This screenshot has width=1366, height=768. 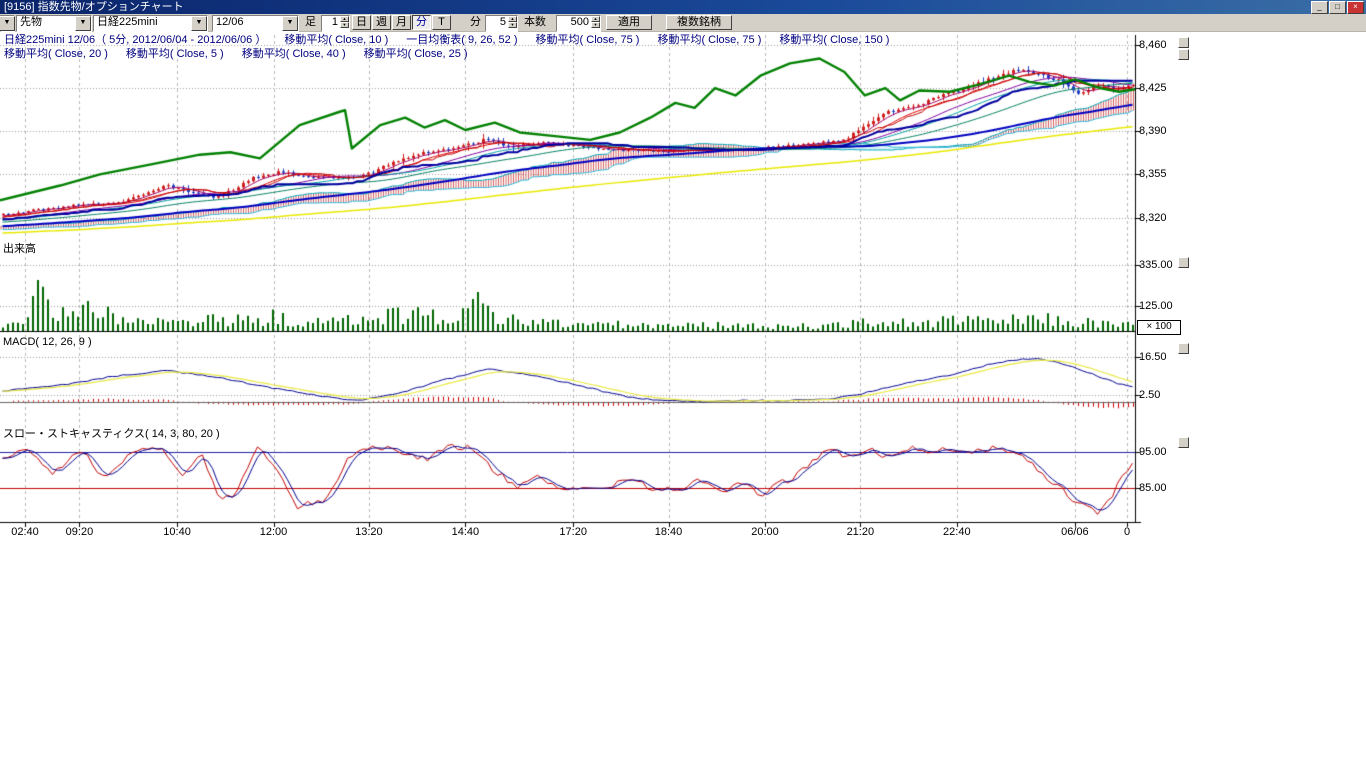 I want to click on bar-multiplier-input: 1 ▲ ▼, so click(x=335, y=23).